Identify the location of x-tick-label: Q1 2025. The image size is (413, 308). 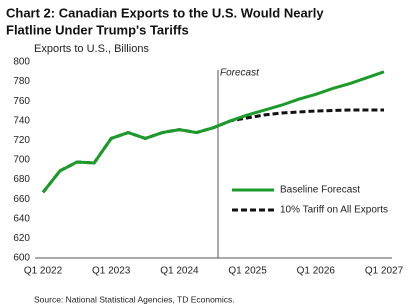
(247, 271).